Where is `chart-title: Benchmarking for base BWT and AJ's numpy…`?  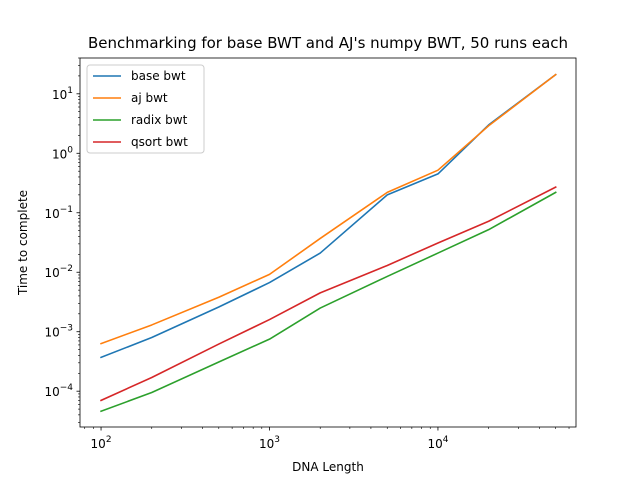 chart-title: Benchmarking for base BWT and AJ's numpy… is located at coordinates (328, 43).